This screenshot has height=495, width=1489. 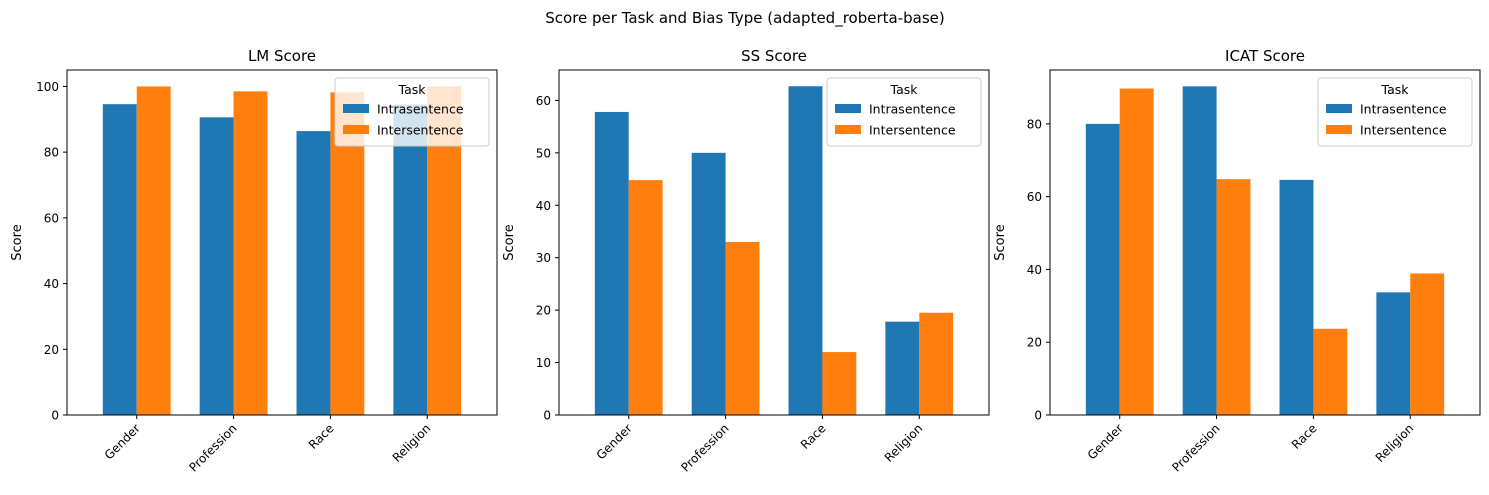 What do you see at coordinates (543, 153) in the screenshot?
I see `y-tick-label: 50` at bounding box center [543, 153].